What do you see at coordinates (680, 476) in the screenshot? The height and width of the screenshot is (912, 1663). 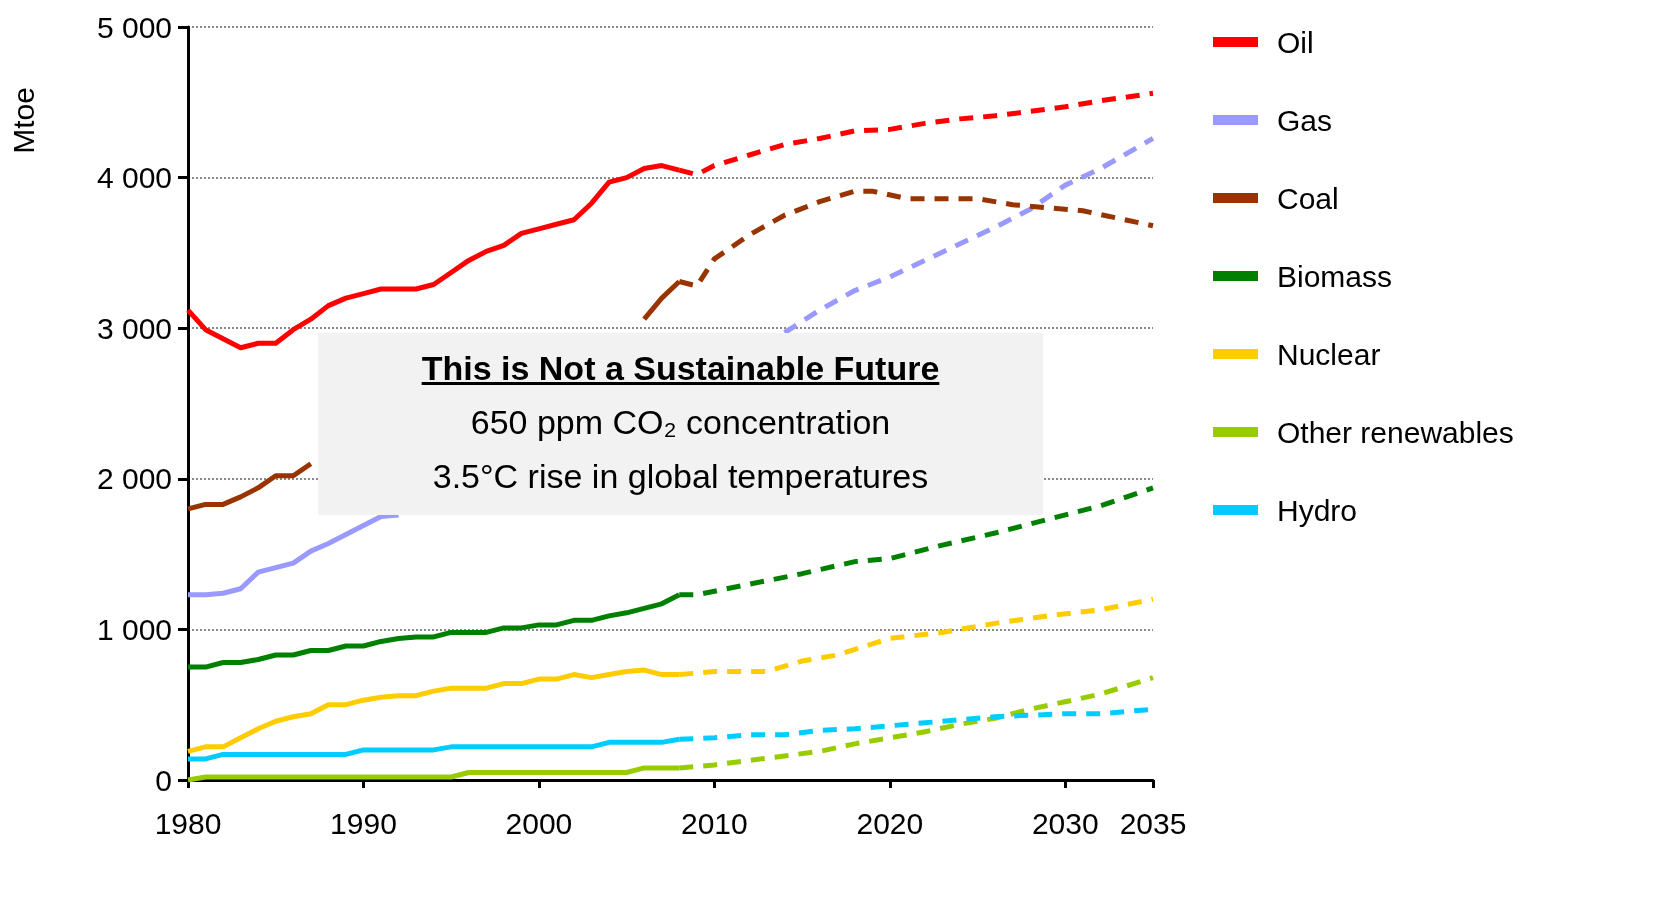 I see `annotation: 3.5°C rise in global temperatures` at bounding box center [680, 476].